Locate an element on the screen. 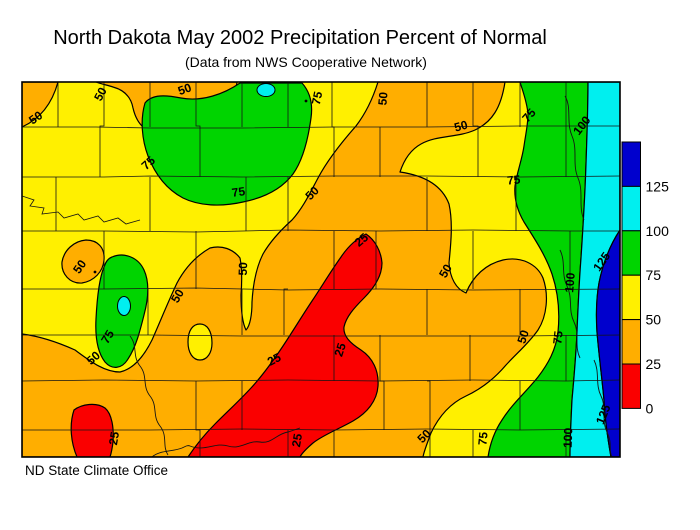 Image resolution: width=700 pixels, height=530 pixels. legend-swatch-yellow is located at coordinates (631, 297).